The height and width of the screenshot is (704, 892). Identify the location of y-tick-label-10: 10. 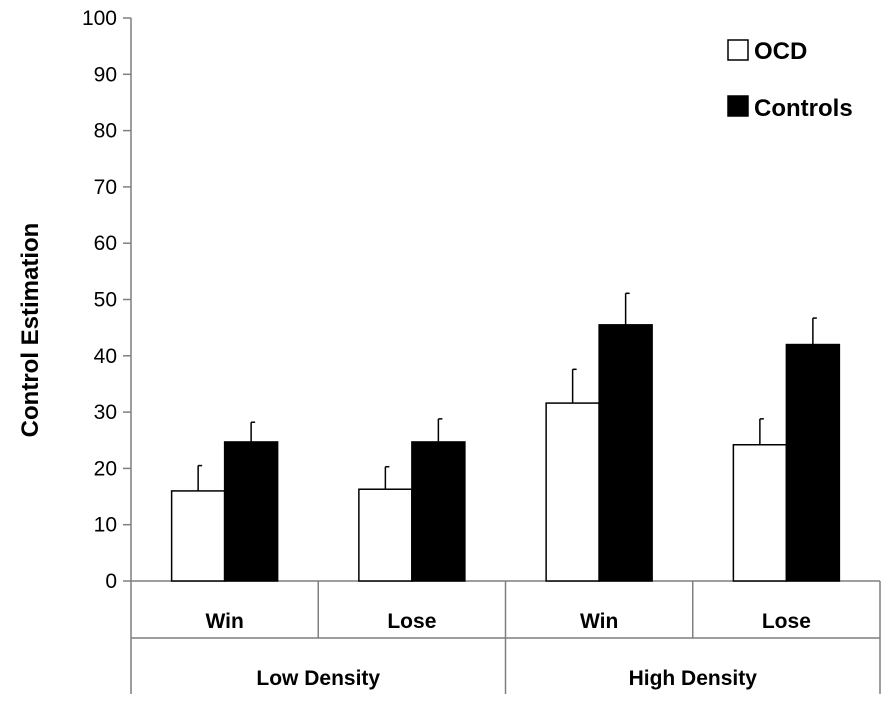
(105, 525).